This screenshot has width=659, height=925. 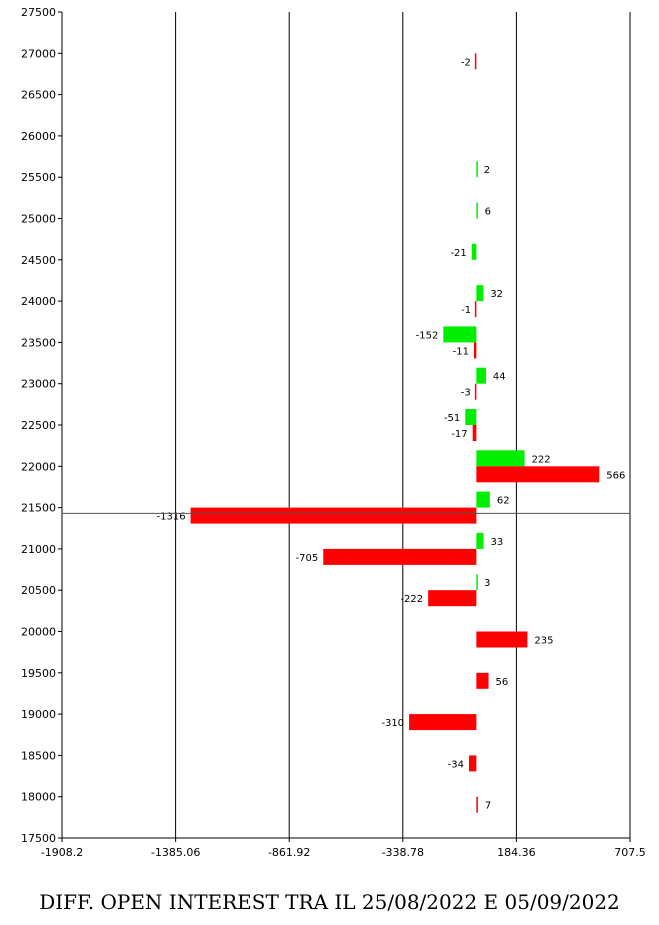 What do you see at coordinates (488, 212) in the screenshot?
I see `bar-value-label: 6` at bounding box center [488, 212].